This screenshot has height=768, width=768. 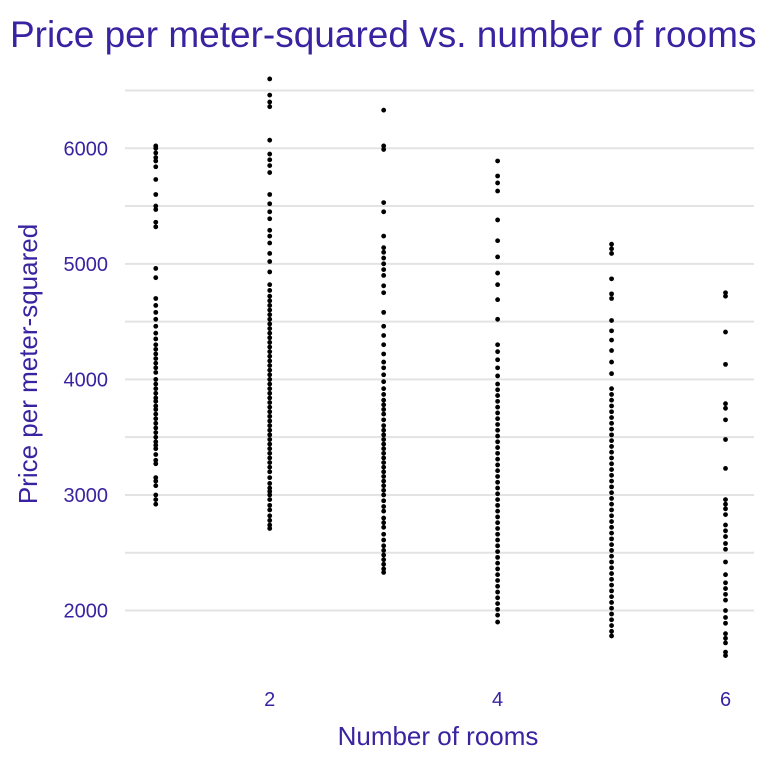 I want to click on y-tick-label: 5000, so click(x=86, y=265).